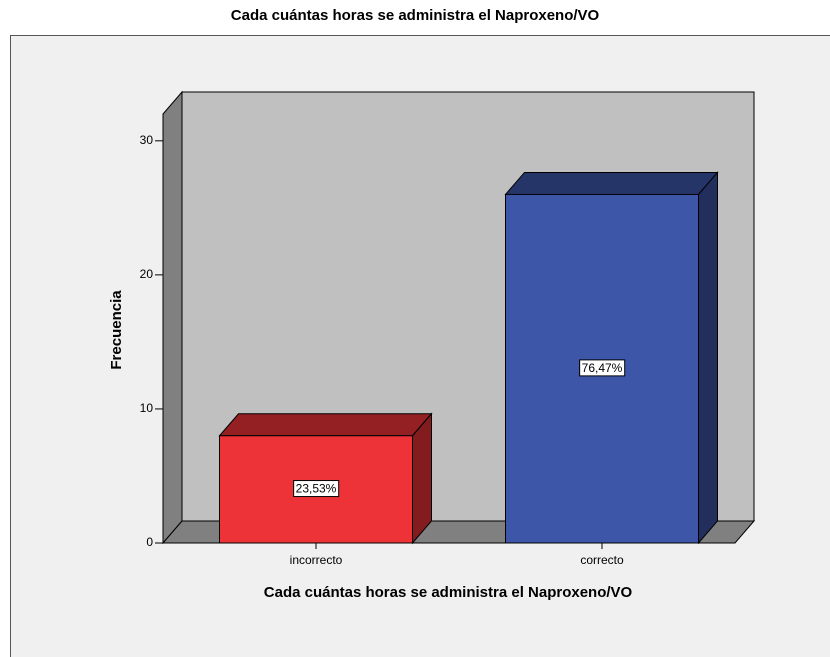  Describe the element at coordinates (149, 542) in the screenshot. I see `y-tick-label: 0` at that location.